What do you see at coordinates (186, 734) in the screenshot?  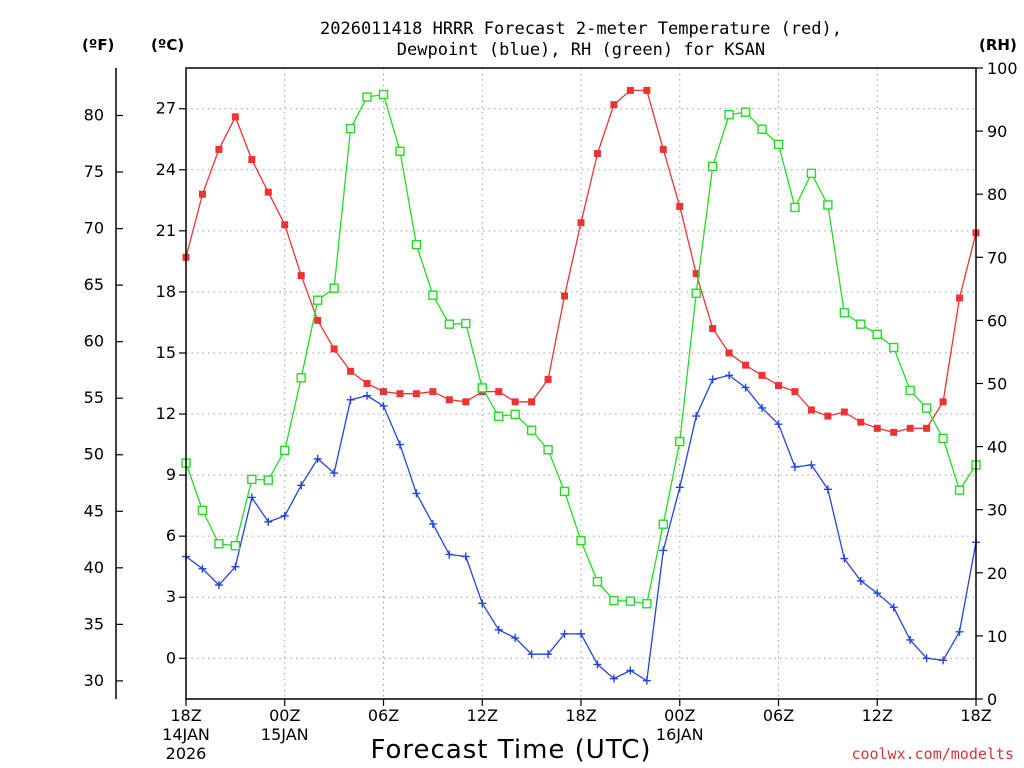 I see `x-tick-label: 14JAN` at bounding box center [186, 734].